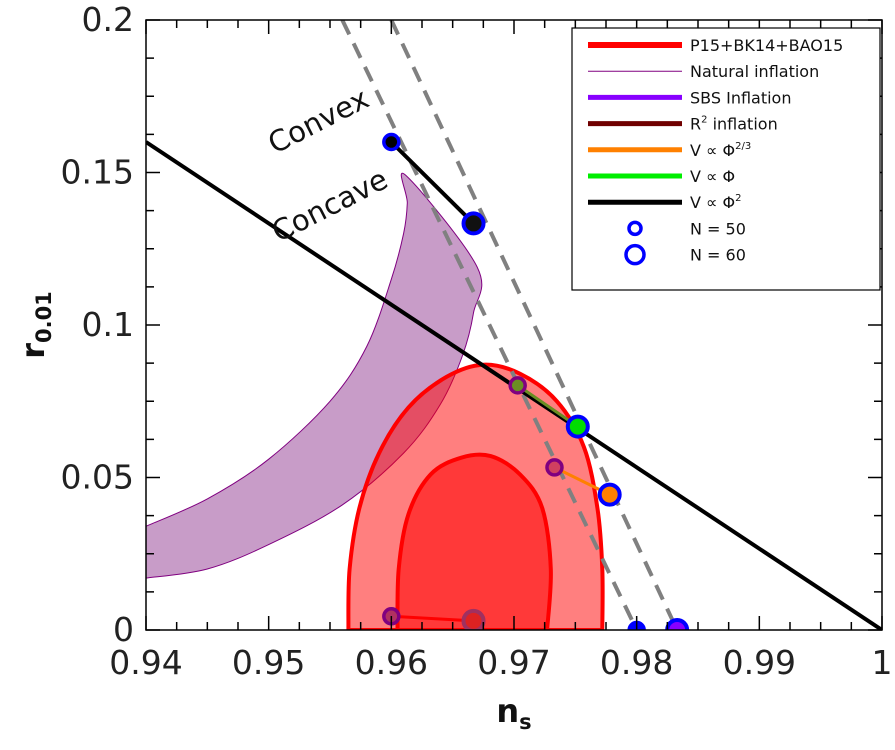 This screenshot has width=895, height=750. What do you see at coordinates (513, 713) in the screenshot?
I see `x-axis-title: ns` at bounding box center [513, 713].